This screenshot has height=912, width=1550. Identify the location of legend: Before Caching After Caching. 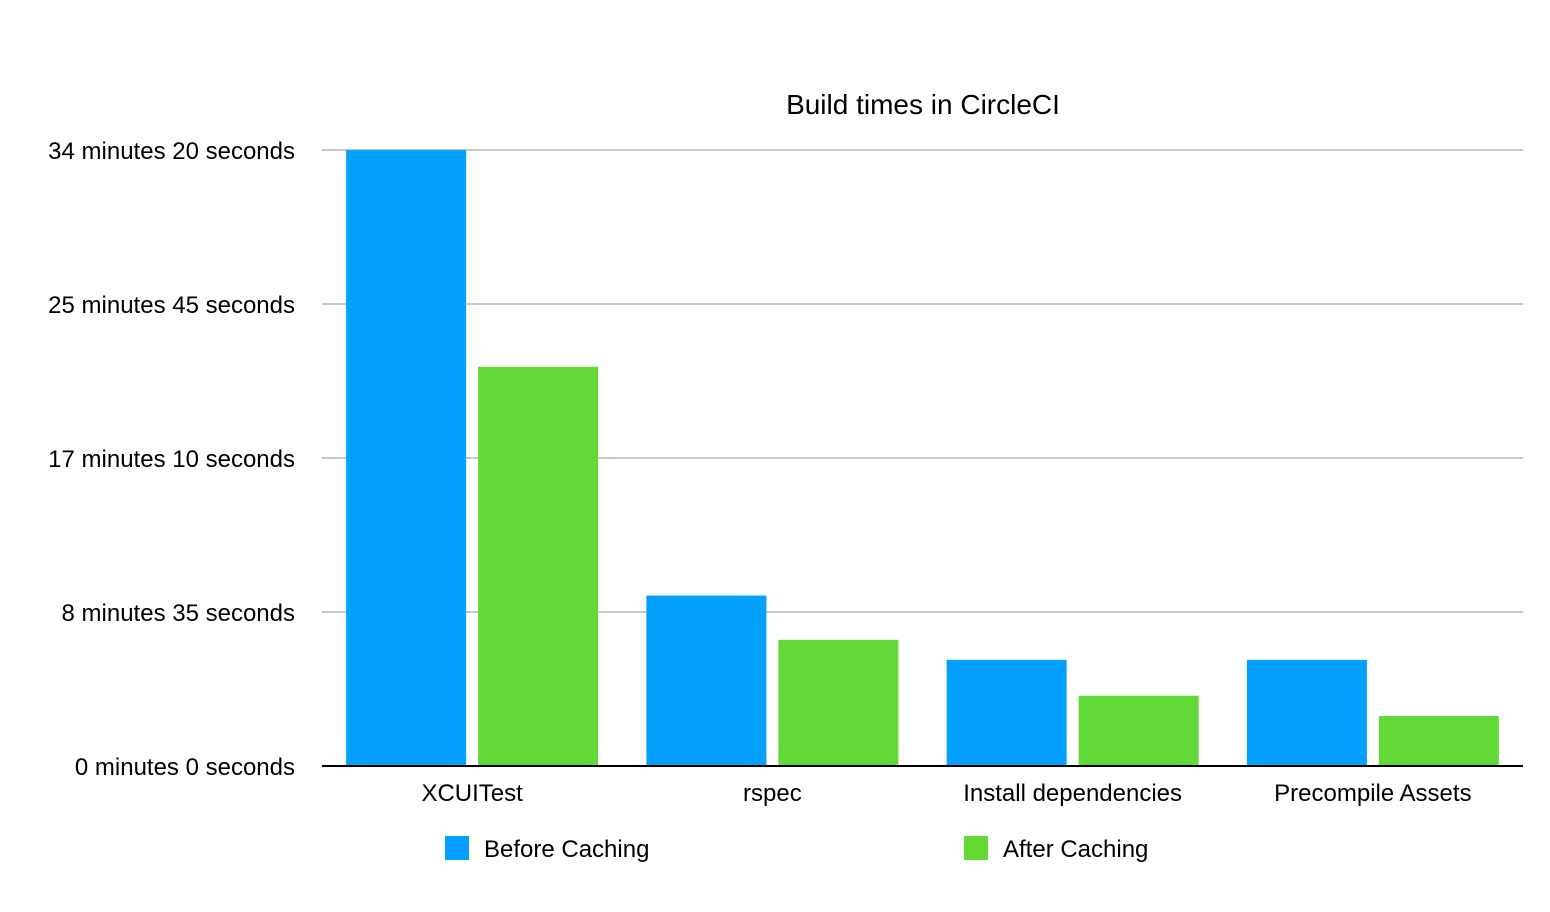
(796, 849).